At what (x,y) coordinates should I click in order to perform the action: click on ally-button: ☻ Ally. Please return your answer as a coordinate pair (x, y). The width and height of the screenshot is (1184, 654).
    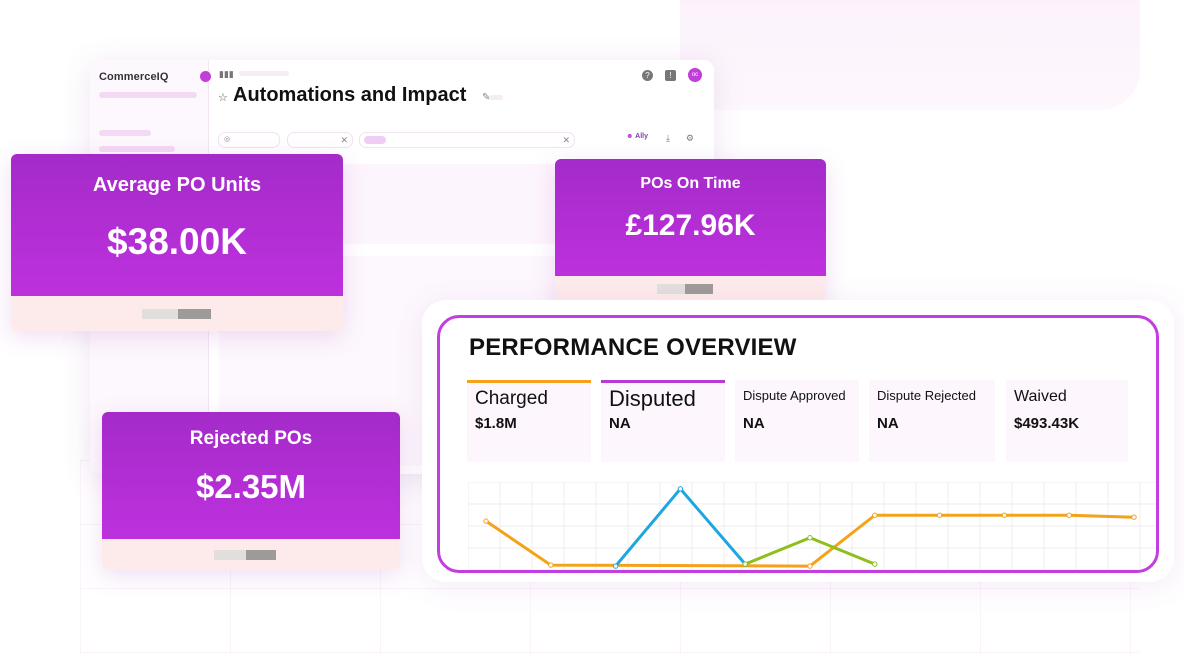
    Looking at the image, I should click on (637, 136).